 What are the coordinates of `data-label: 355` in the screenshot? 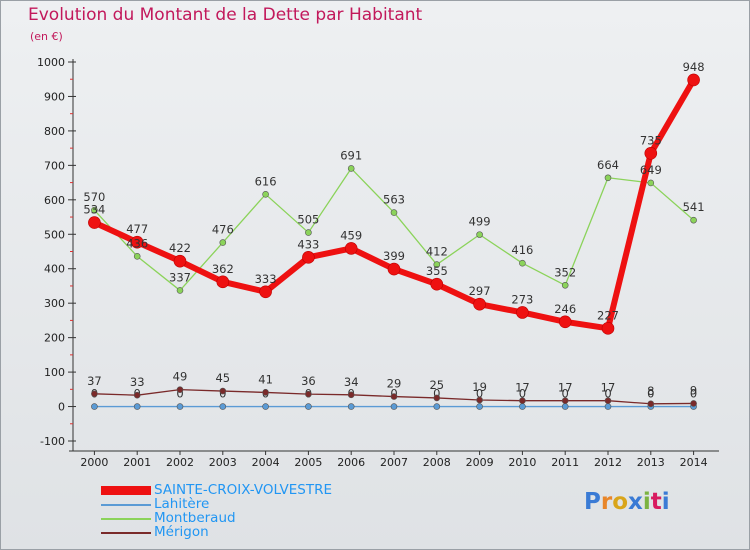 It's located at (437, 271).